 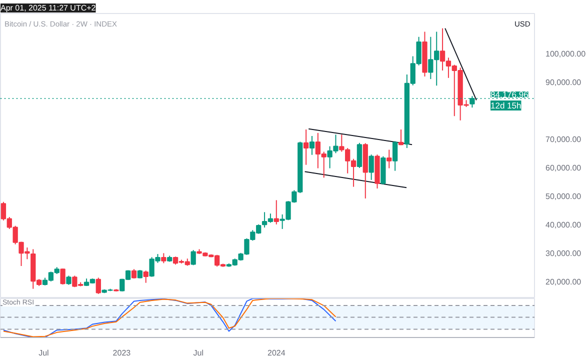 What do you see at coordinates (564, 82) in the screenshot?
I see `y-tick-label: 90,000.00` at bounding box center [564, 82].